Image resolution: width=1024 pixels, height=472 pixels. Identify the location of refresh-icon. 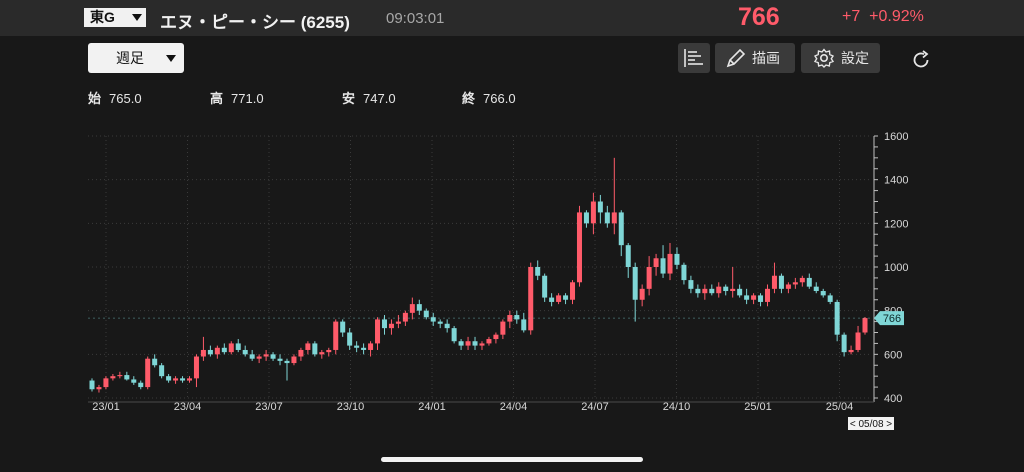
(921, 60).